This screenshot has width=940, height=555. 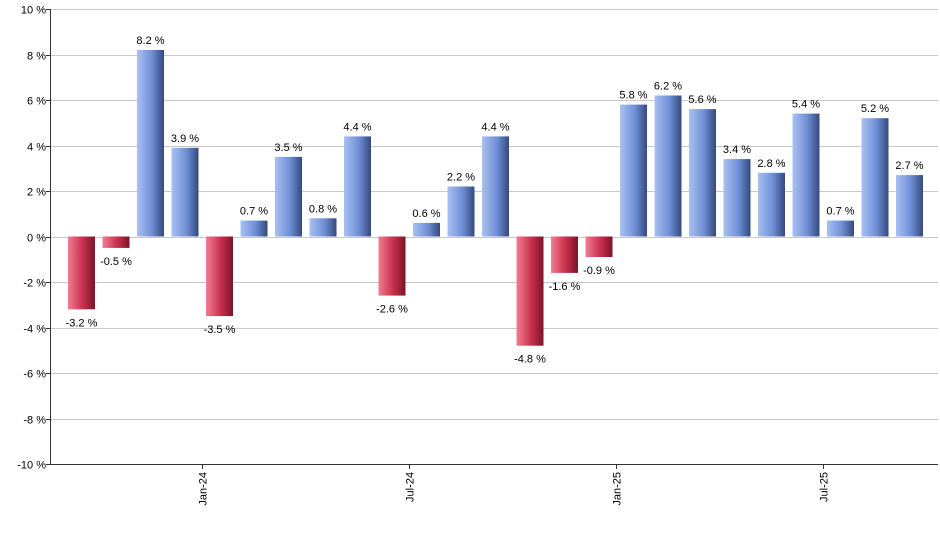 I want to click on data-label: 5.6 %, so click(x=702, y=100).